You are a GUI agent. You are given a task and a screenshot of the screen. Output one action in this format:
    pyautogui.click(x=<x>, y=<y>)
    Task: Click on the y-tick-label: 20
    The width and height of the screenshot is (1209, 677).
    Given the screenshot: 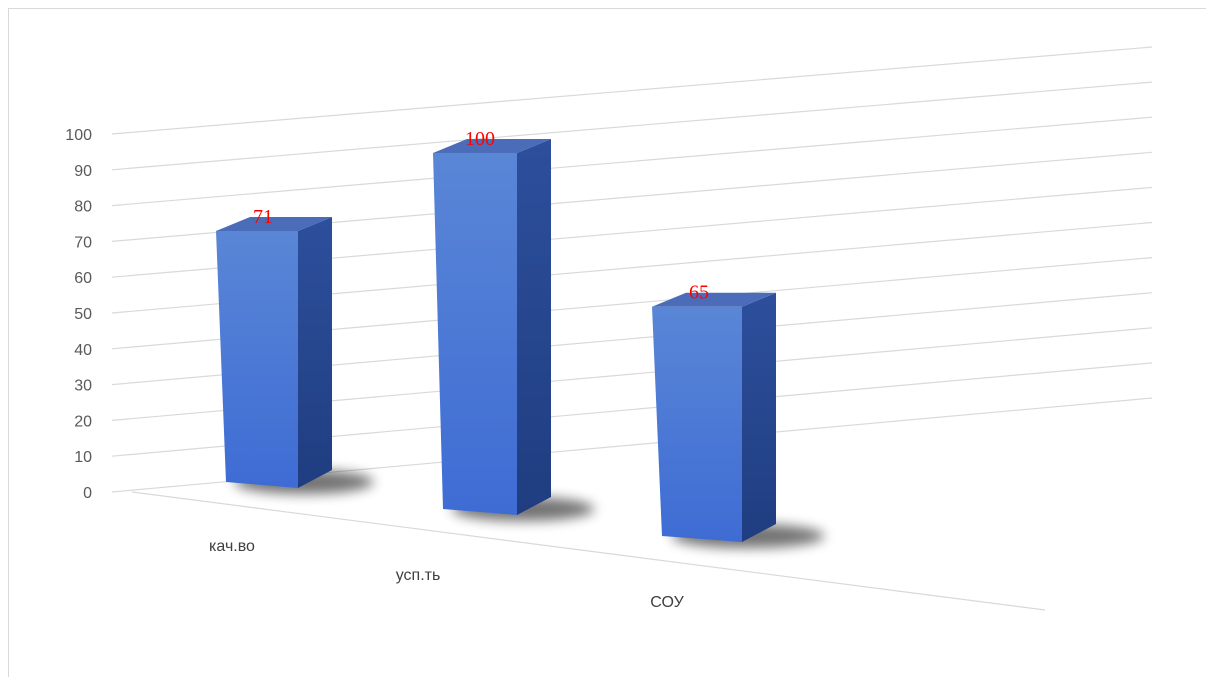 What is the action you would take?
    pyautogui.click(x=83, y=421)
    